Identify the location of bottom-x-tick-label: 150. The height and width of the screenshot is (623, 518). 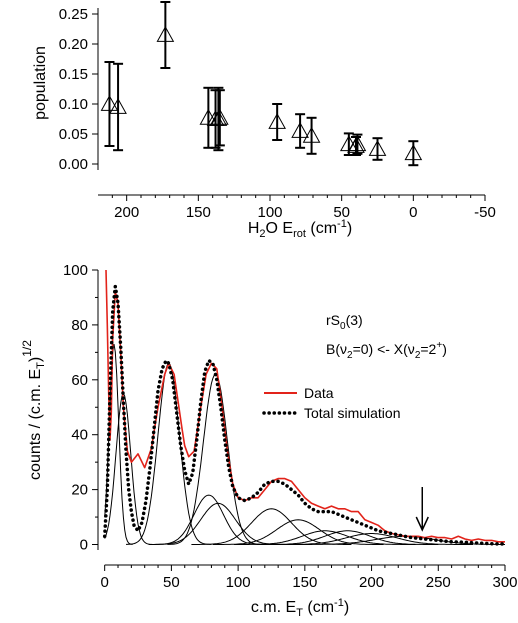
(304, 582).